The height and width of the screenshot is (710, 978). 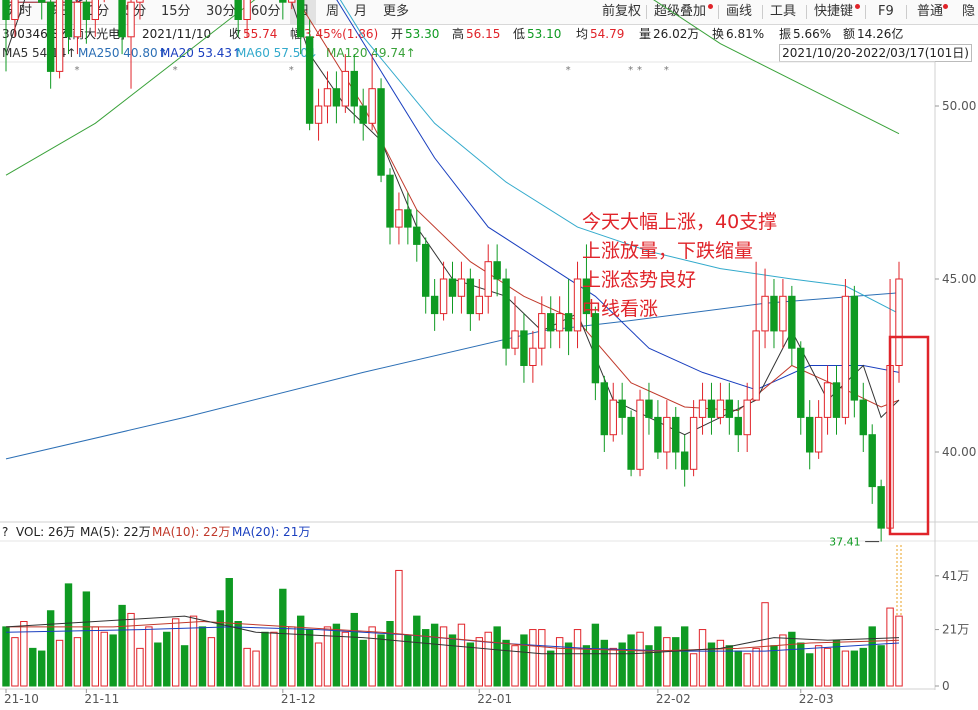 What do you see at coordinates (298, 699) in the screenshot?
I see `x-tick-label: 21-12` at bounding box center [298, 699].